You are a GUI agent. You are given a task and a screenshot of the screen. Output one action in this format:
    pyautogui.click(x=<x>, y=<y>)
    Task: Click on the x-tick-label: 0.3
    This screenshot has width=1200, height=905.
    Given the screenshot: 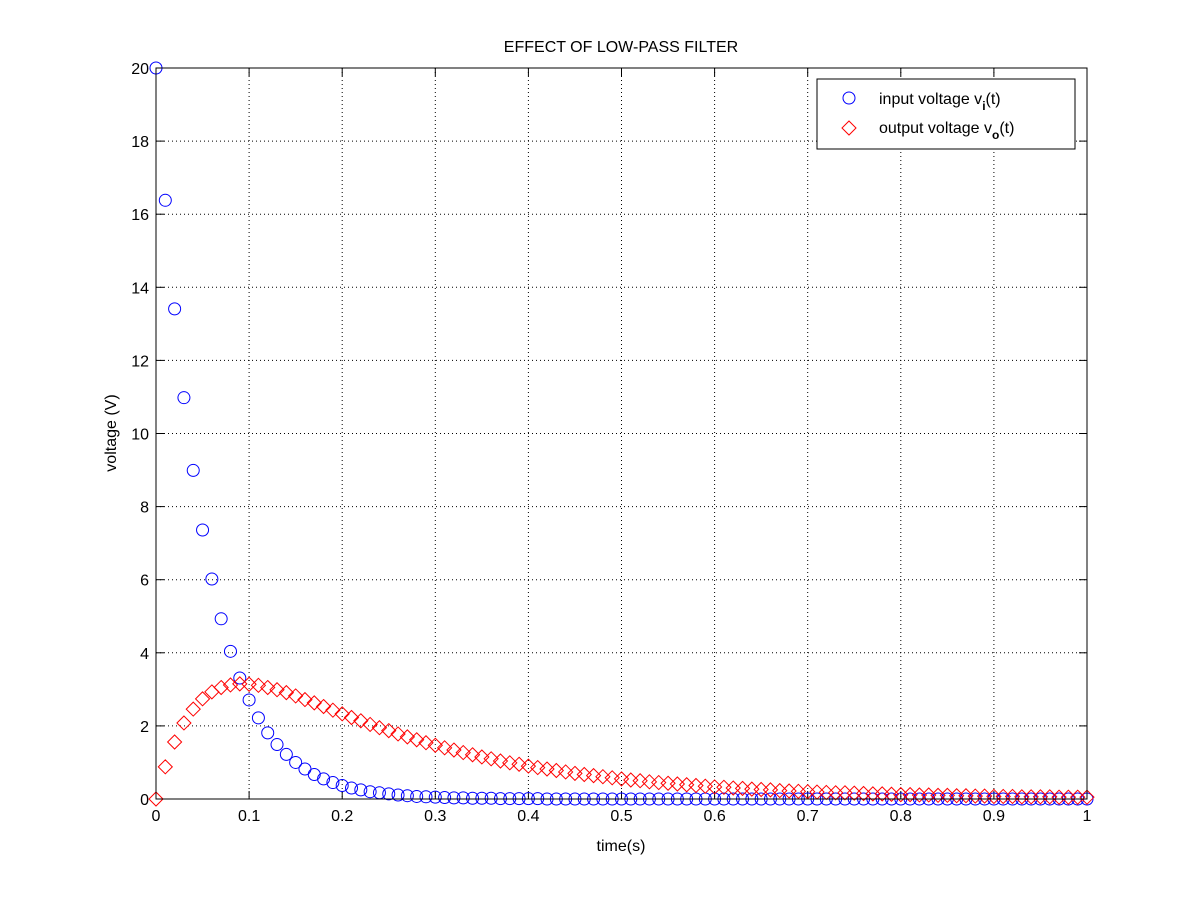 What is the action you would take?
    pyautogui.click(x=435, y=816)
    